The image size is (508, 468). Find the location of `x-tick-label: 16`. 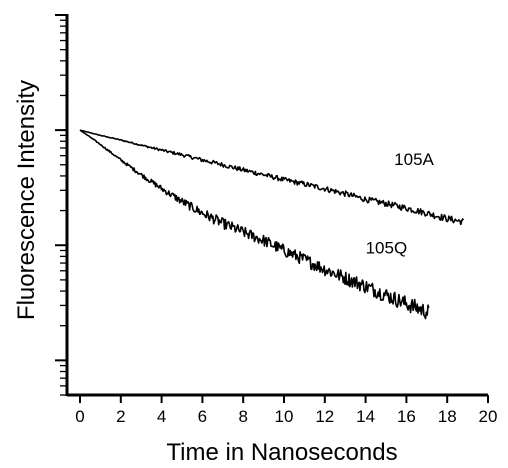

x-tick-label: 16 is located at coordinates (406, 416).